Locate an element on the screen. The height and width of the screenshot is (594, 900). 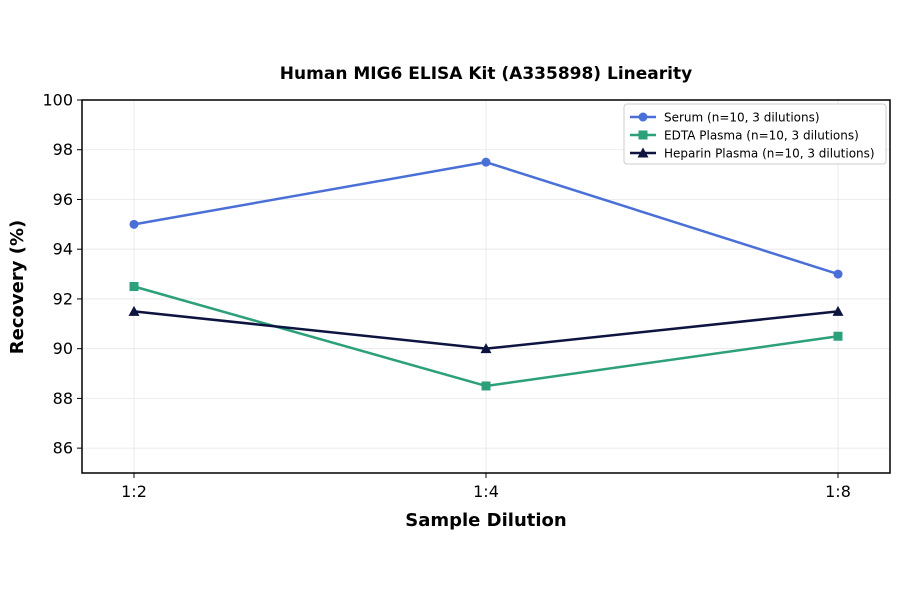
y-tick-label: 96 is located at coordinates (63, 199).